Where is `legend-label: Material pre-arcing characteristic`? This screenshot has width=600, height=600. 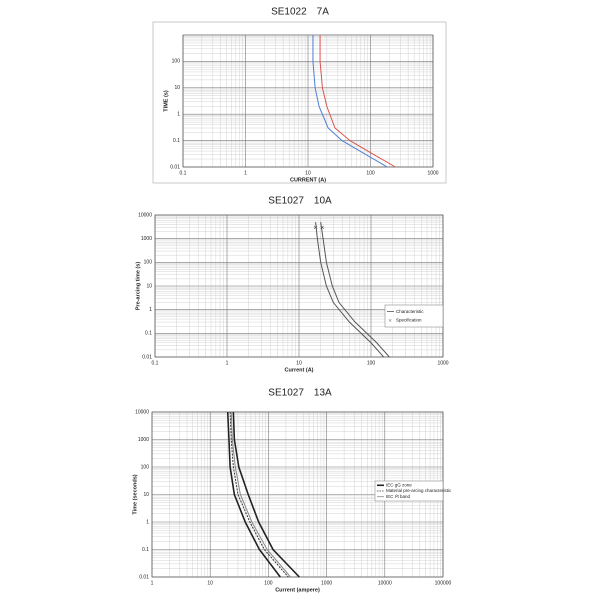
legend-label: Material pre-arcing characteristic is located at coordinates (419, 490).